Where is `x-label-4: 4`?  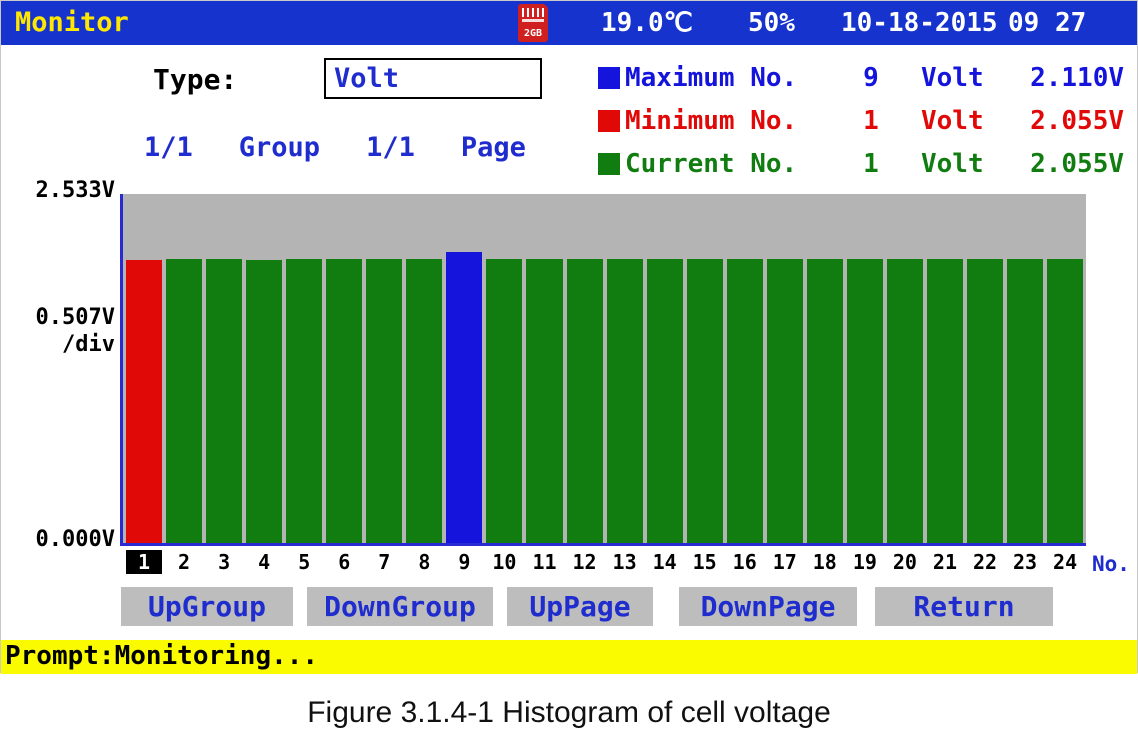 x-label-4: 4 is located at coordinates (264, 562).